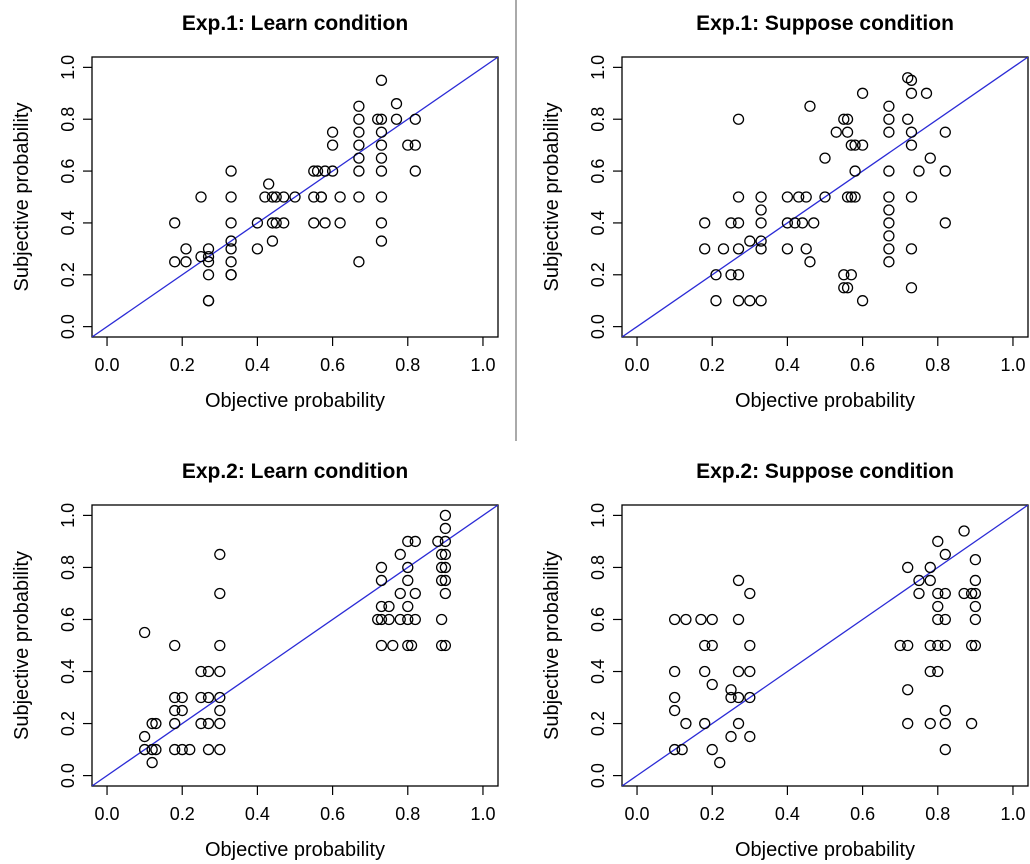  I want to click on x-tick-label: 1.0, so click(482, 365).